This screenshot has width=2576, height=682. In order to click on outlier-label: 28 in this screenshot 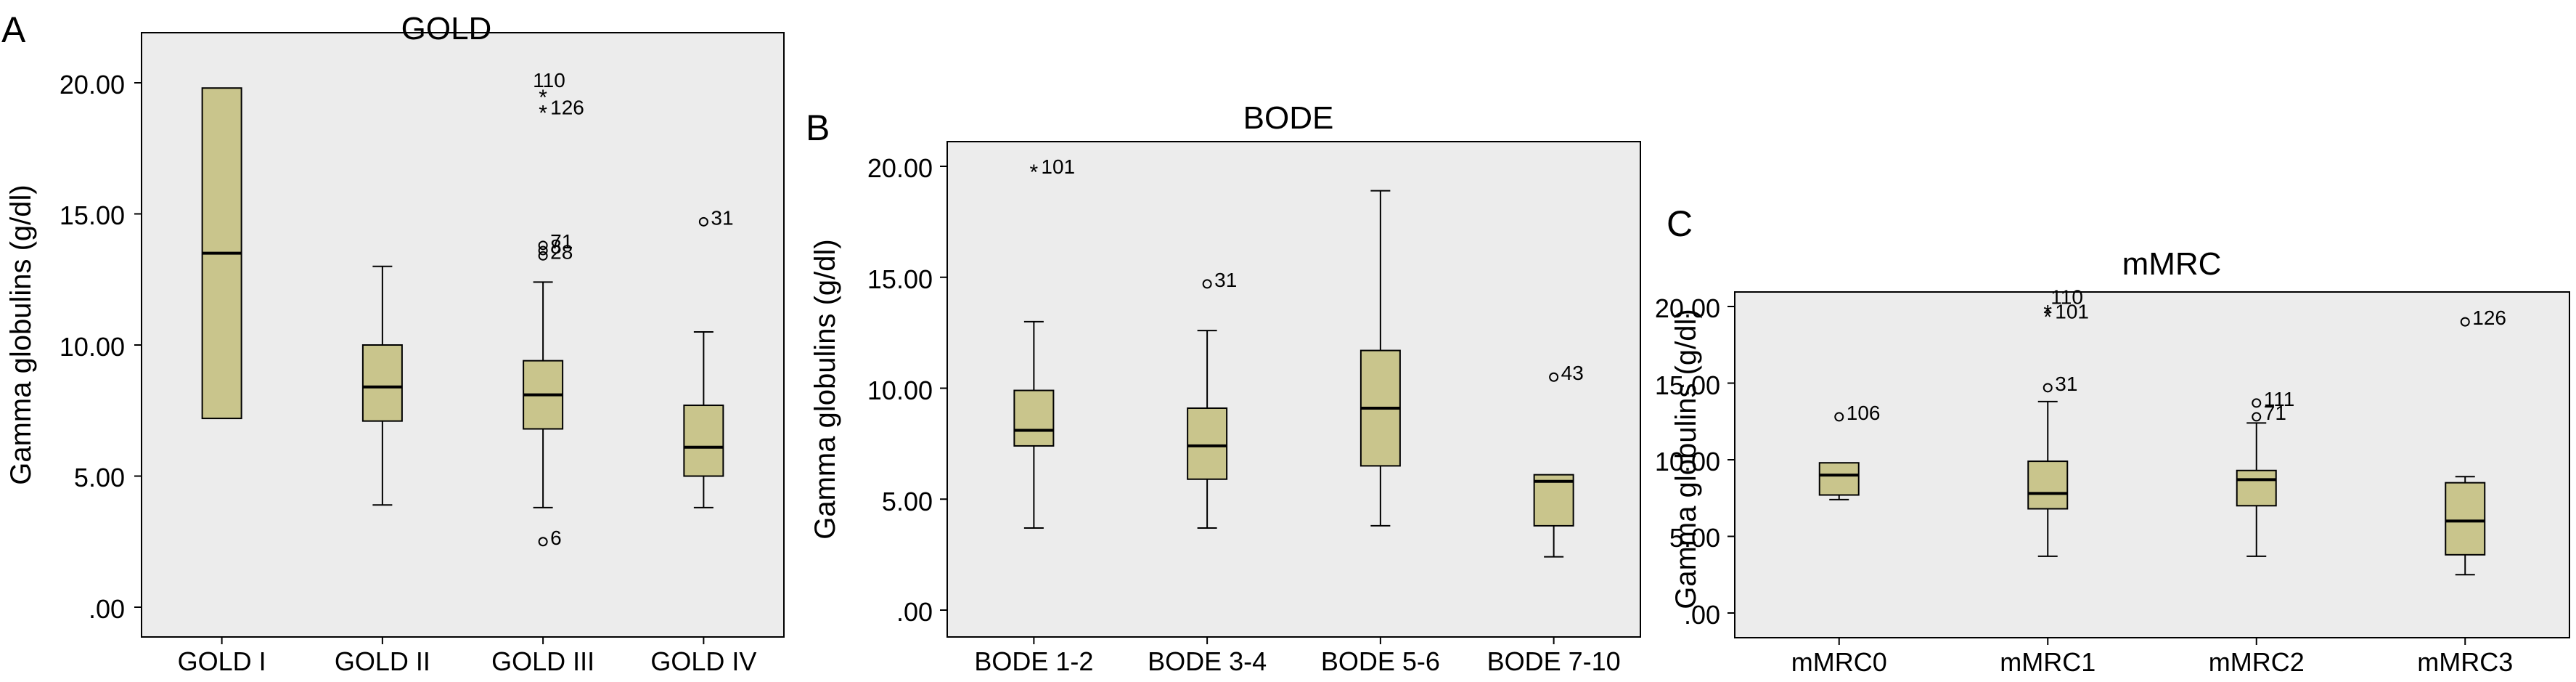, I will do `click(562, 252)`.